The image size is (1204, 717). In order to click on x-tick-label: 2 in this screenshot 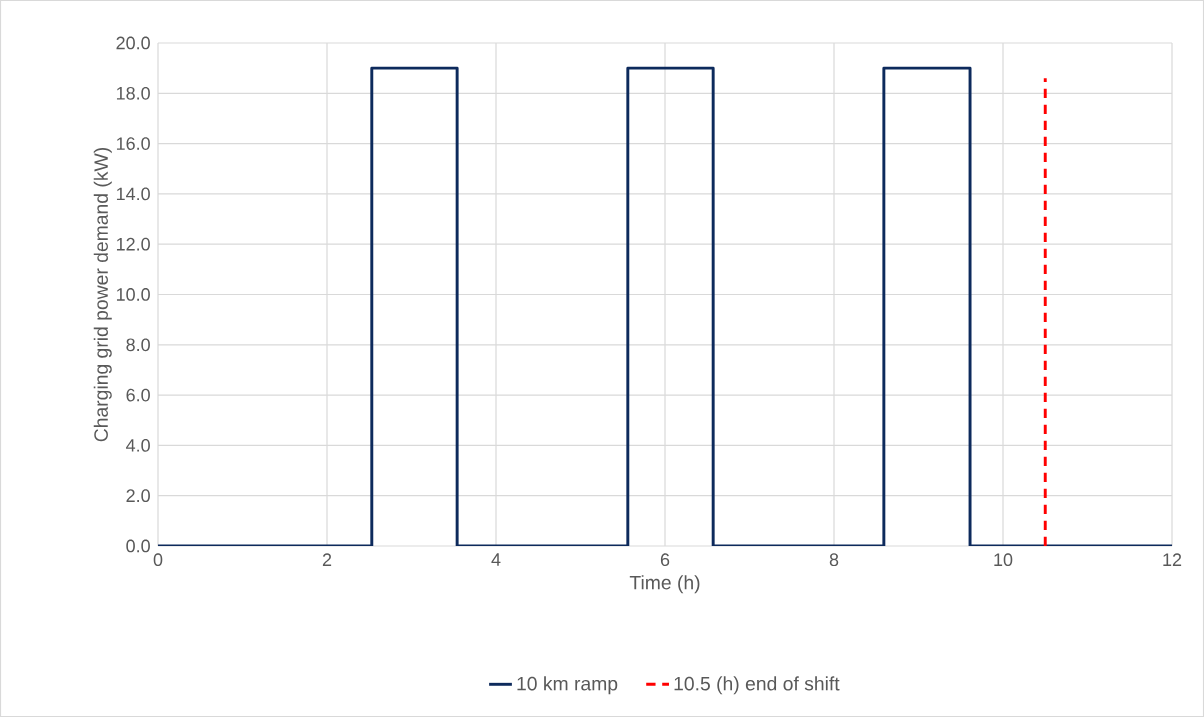, I will do `click(327, 559)`.